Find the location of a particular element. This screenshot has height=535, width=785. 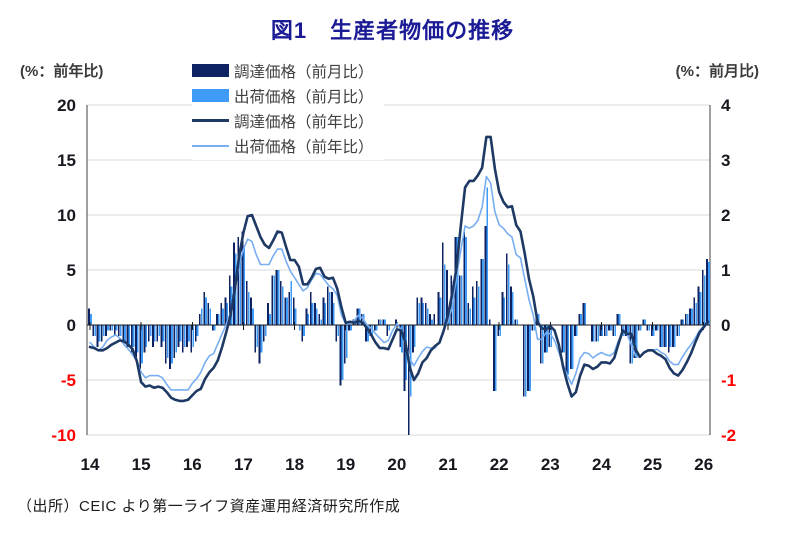

svg-text: -5 is located at coordinates (68, 380).